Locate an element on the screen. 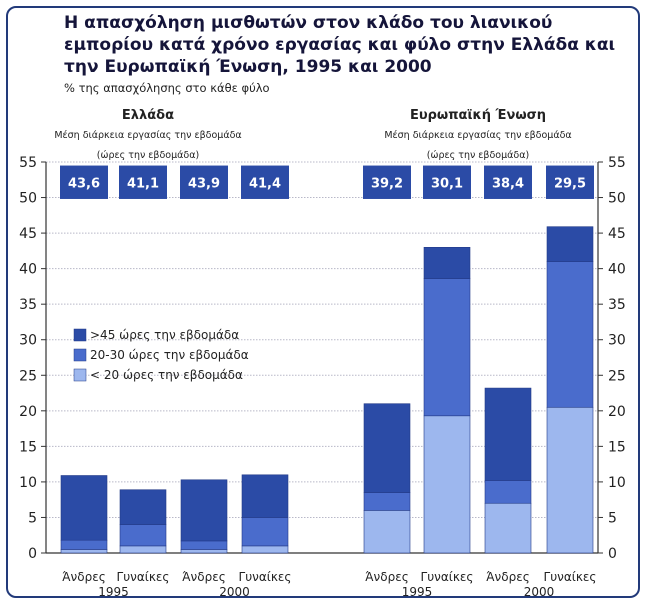 This screenshot has height=603, width=648. y-tick-label-right: 45 is located at coordinates (617, 234).